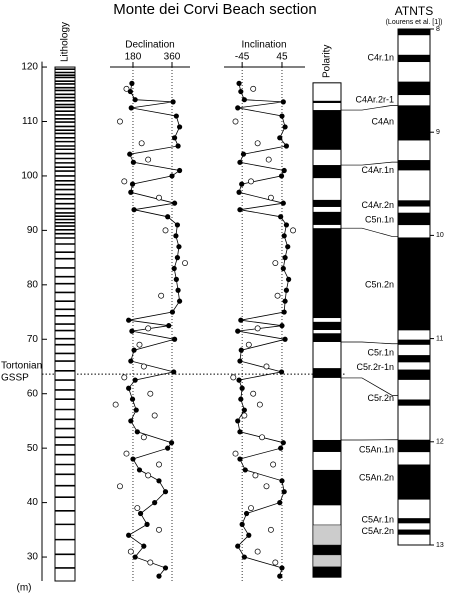  What do you see at coordinates (414, 11) in the screenshot?
I see `atnts-title: ATNTS` at bounding box center [414, 11].